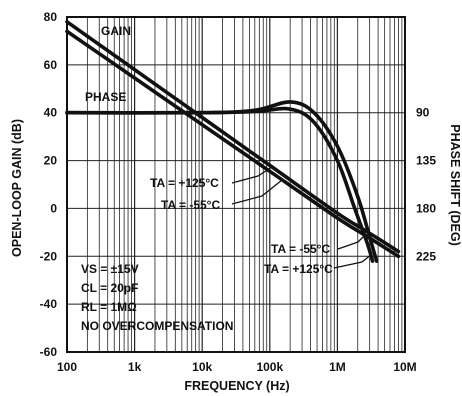  I want to click on y-tick-label: 80, so click(51, 17).